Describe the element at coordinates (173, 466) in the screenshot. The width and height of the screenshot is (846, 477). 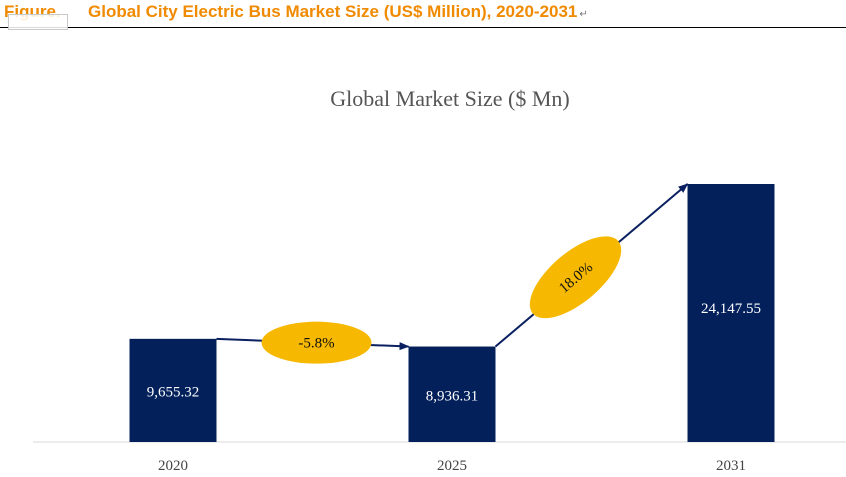
I see `x-tick-2020: 2020` at that location.